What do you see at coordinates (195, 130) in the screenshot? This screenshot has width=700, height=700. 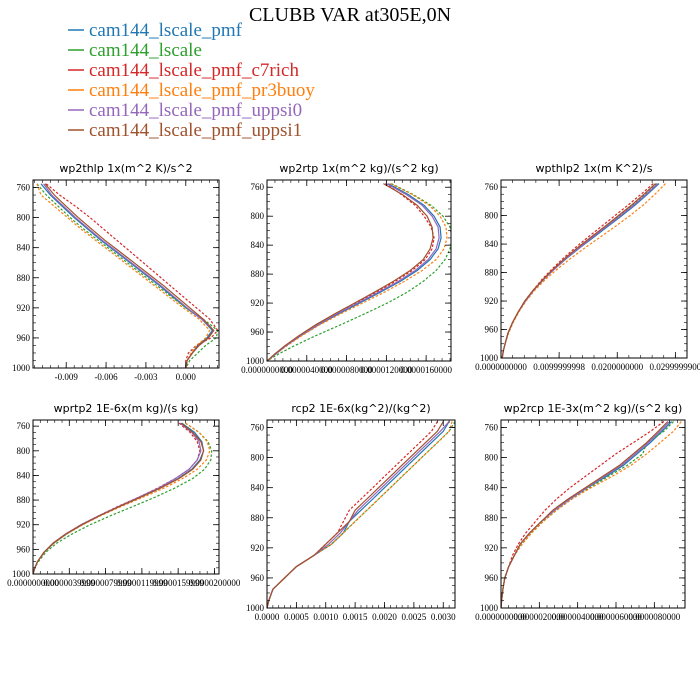 I see `legend-entry: cam144_lscale_pmf_uppsi1` at bounding box center [195, 130].